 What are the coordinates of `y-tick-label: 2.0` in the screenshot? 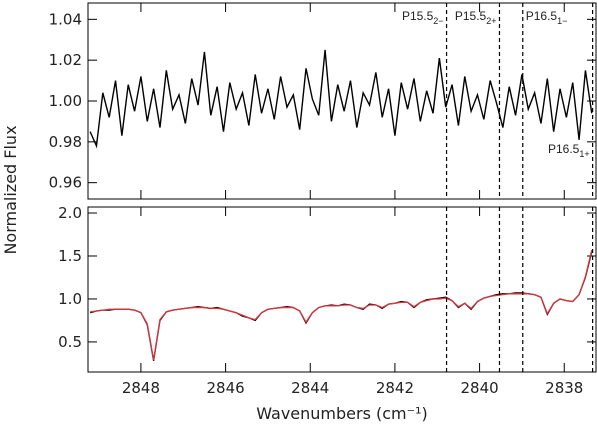 It's located at (70, 213).